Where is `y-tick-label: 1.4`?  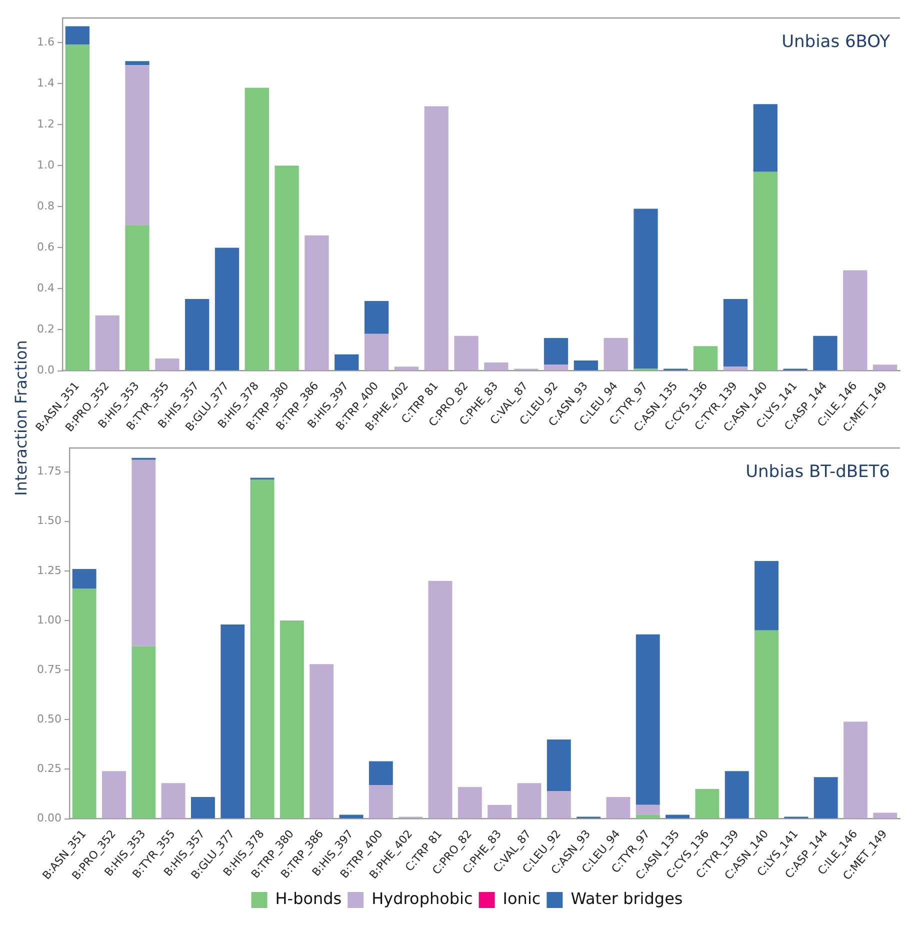 y-tick-label: 1.4 is located at coordinates (45, 83).